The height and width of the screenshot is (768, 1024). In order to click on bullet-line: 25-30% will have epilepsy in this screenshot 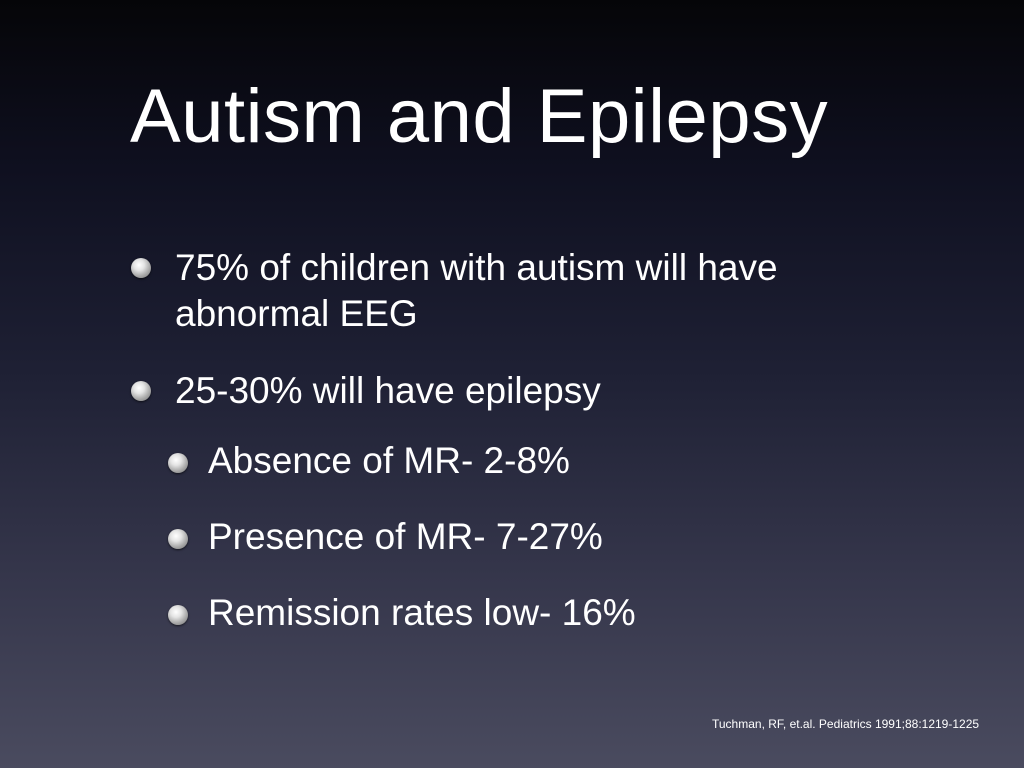, I will do `click(388, 390)`.